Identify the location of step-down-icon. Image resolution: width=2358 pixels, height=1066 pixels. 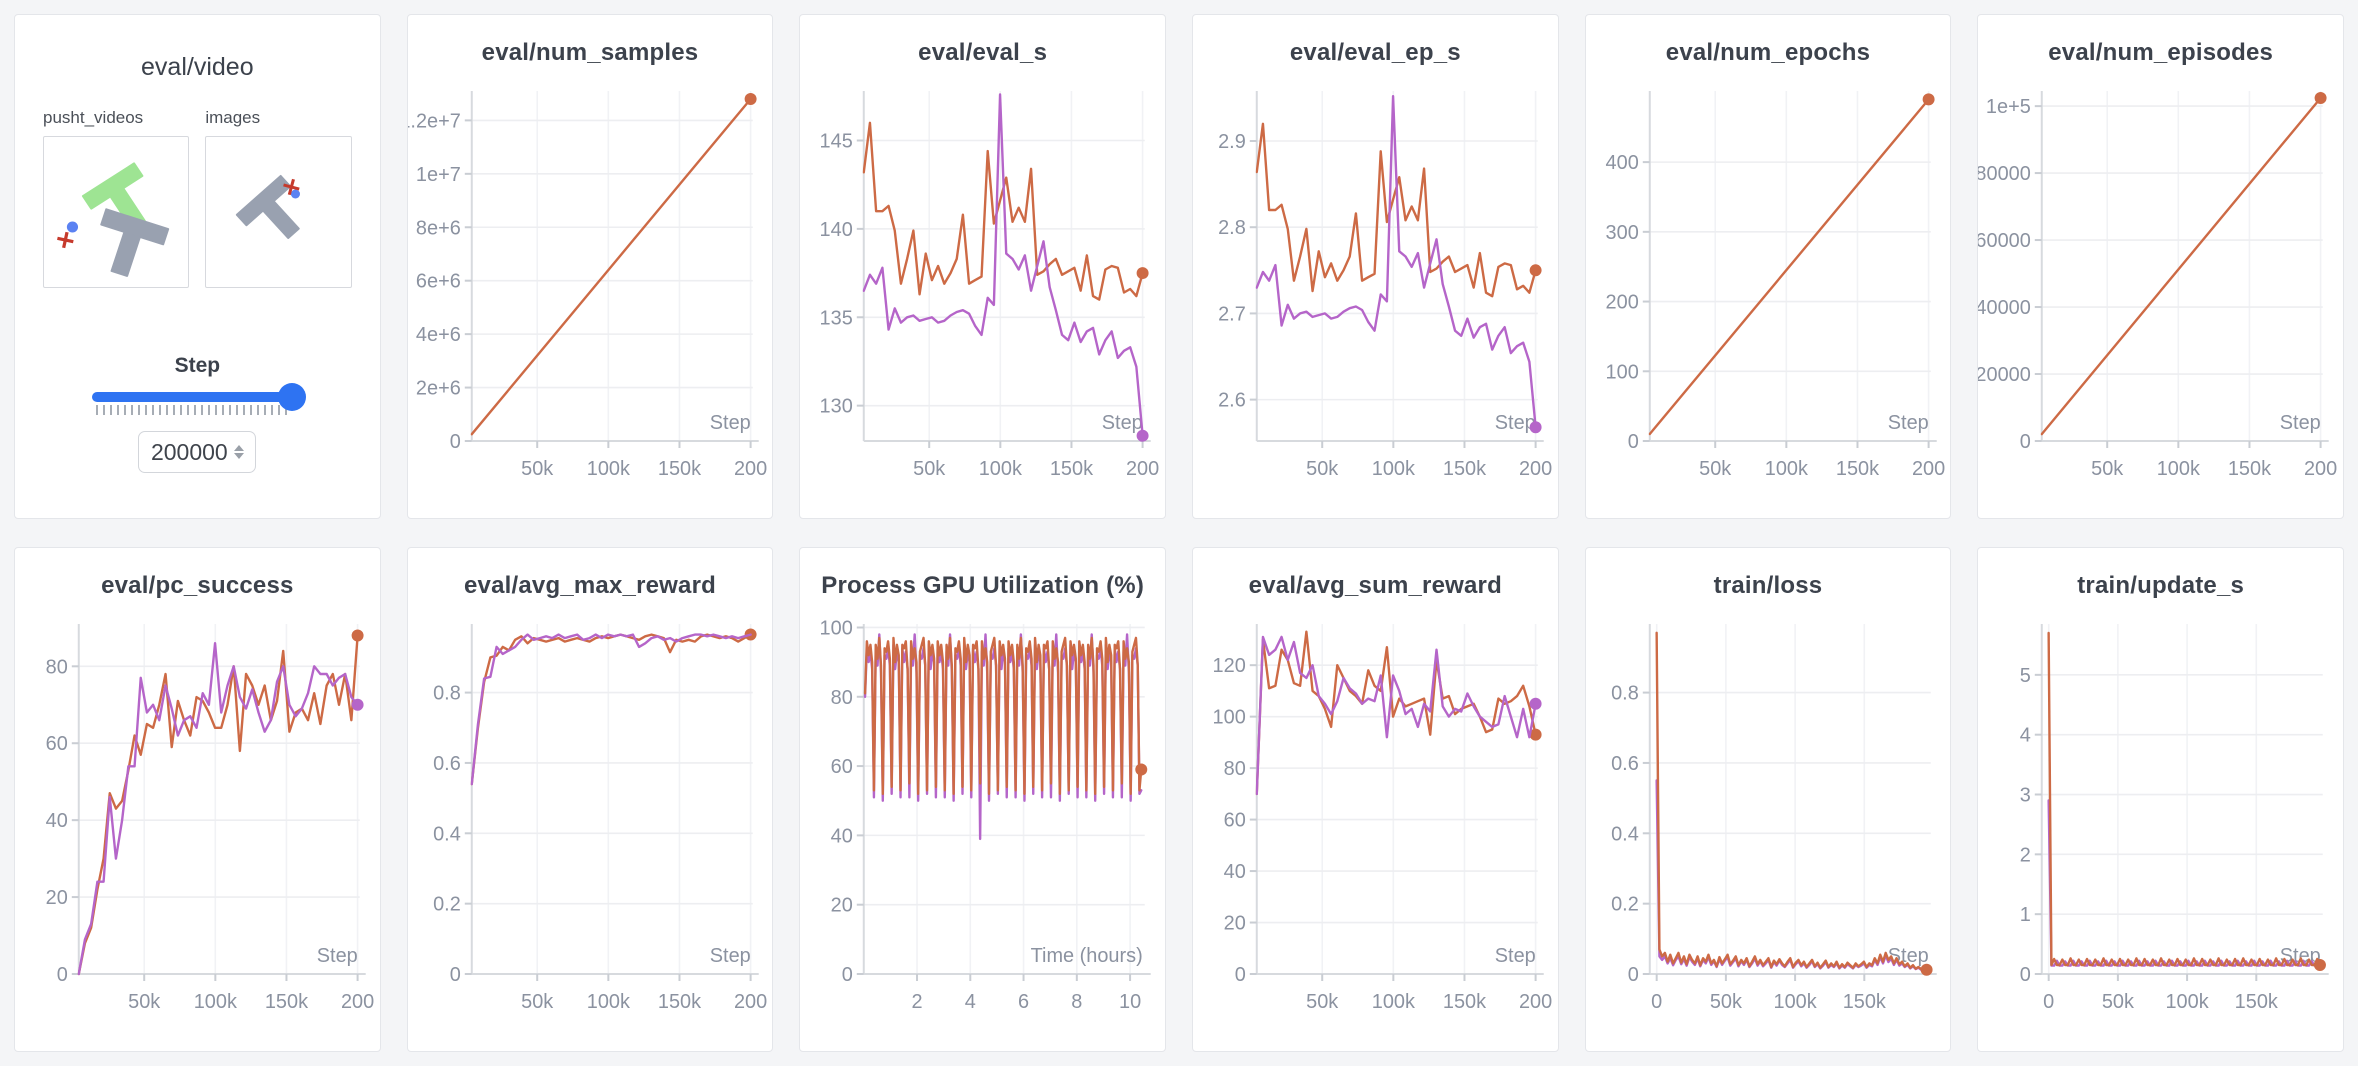
(238, 456).